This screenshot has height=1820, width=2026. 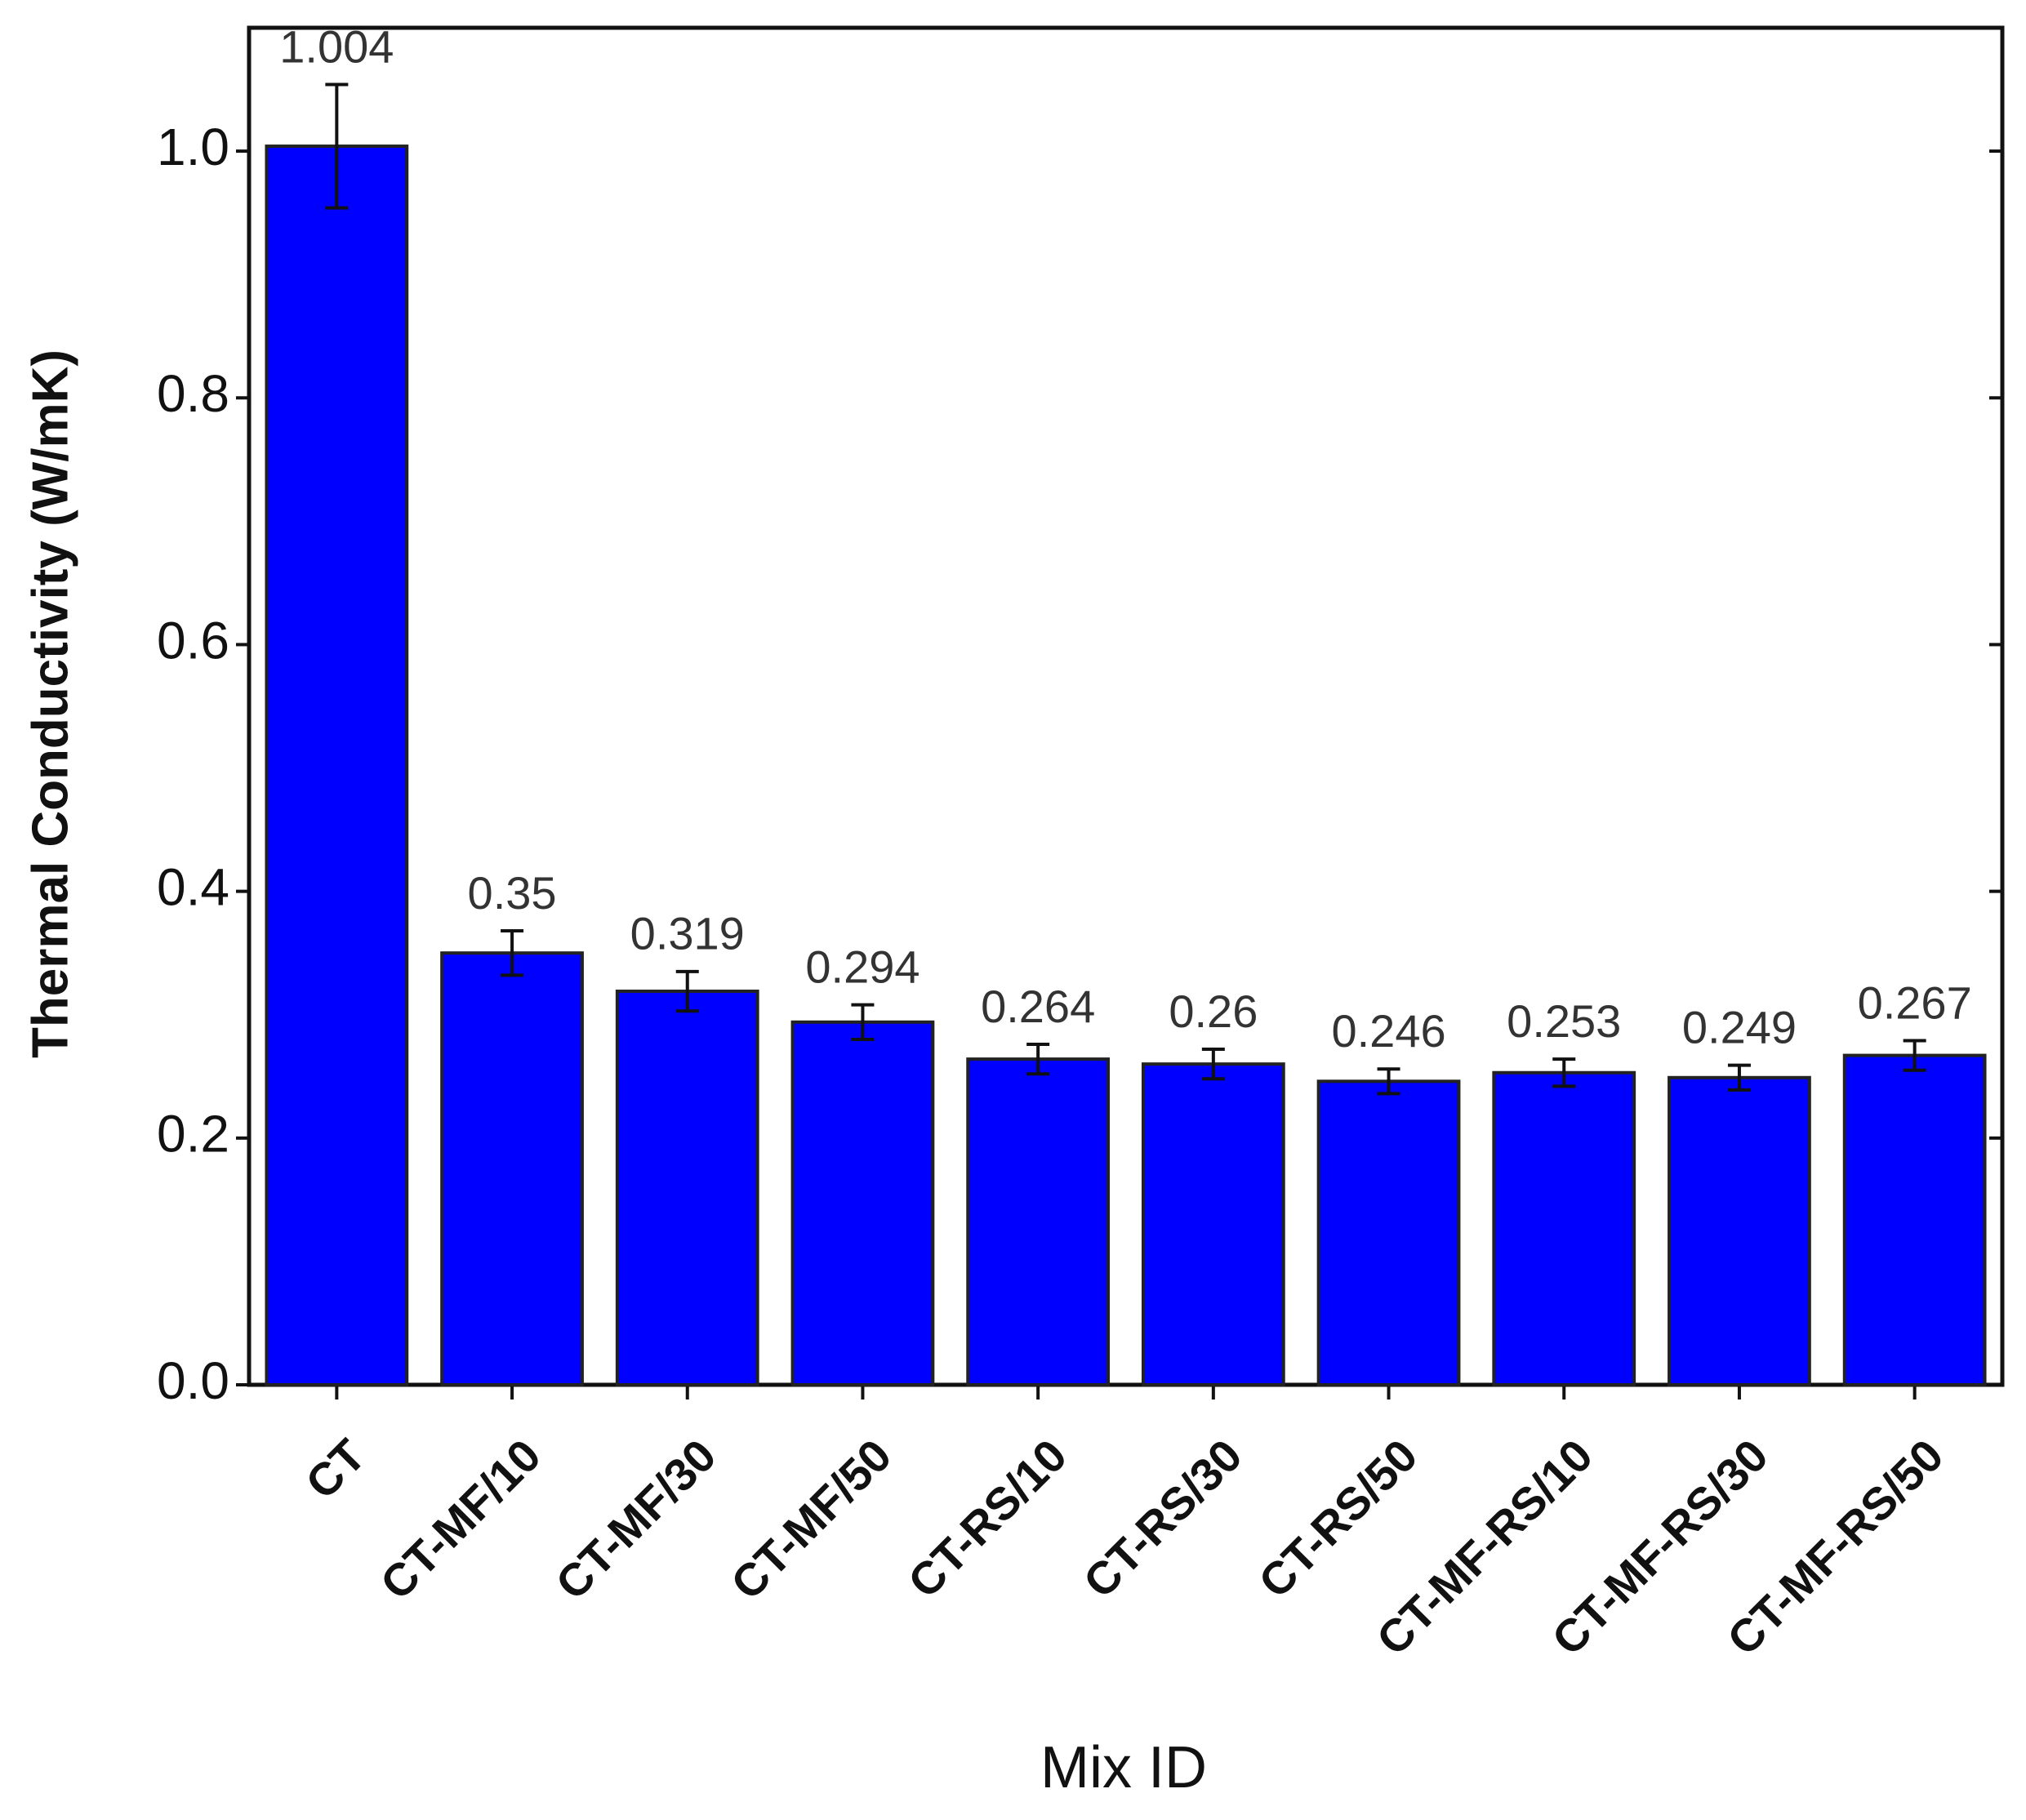 I want to click on x-tick-label: CT-MF/30, so click(x=636, y=1519).